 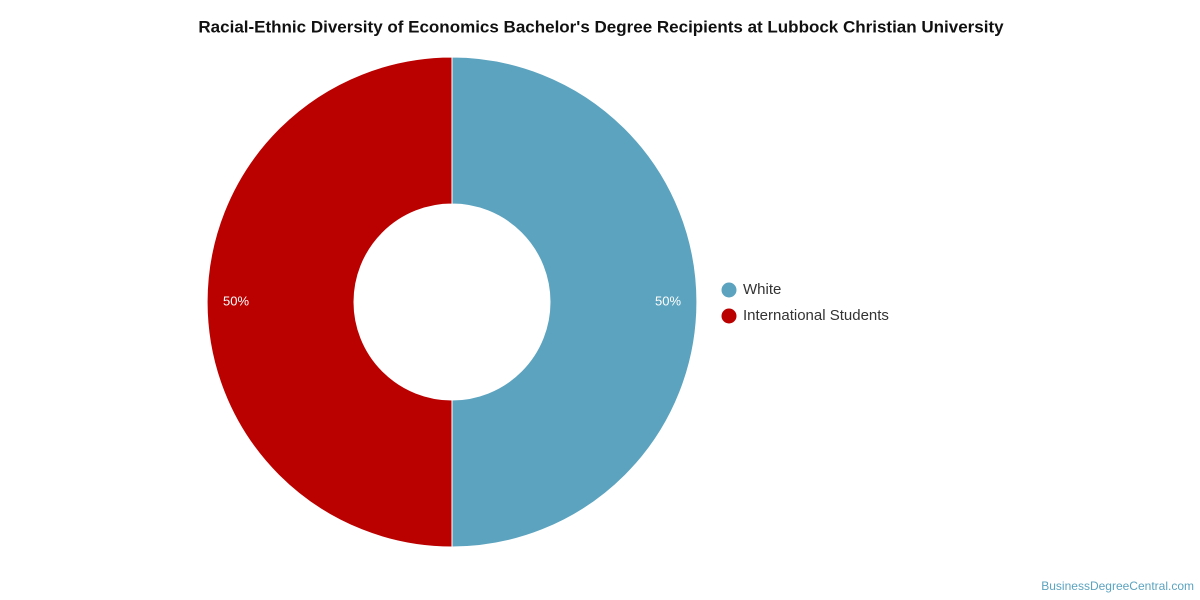 I want to click on legend-text: White, so click(x=762, y=289).